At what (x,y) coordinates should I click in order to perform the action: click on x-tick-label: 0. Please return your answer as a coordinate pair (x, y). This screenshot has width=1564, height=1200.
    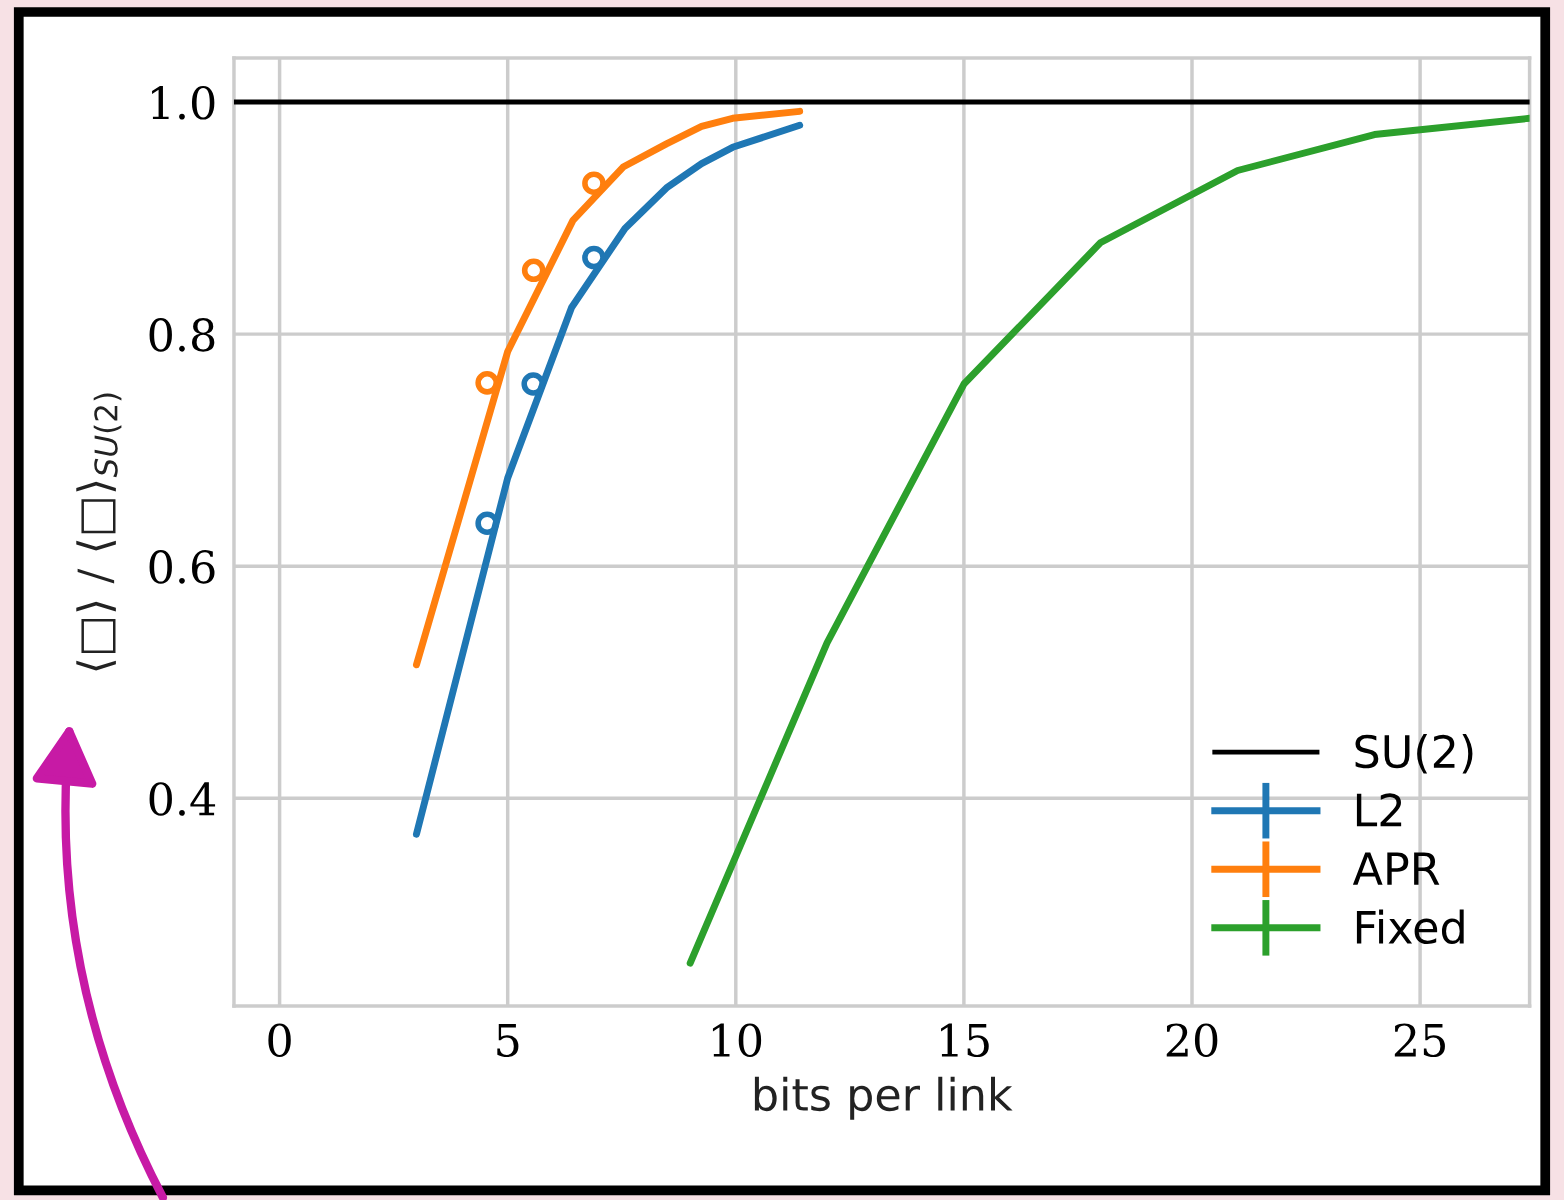
    Looking at the image, I should click on (279, 1040).